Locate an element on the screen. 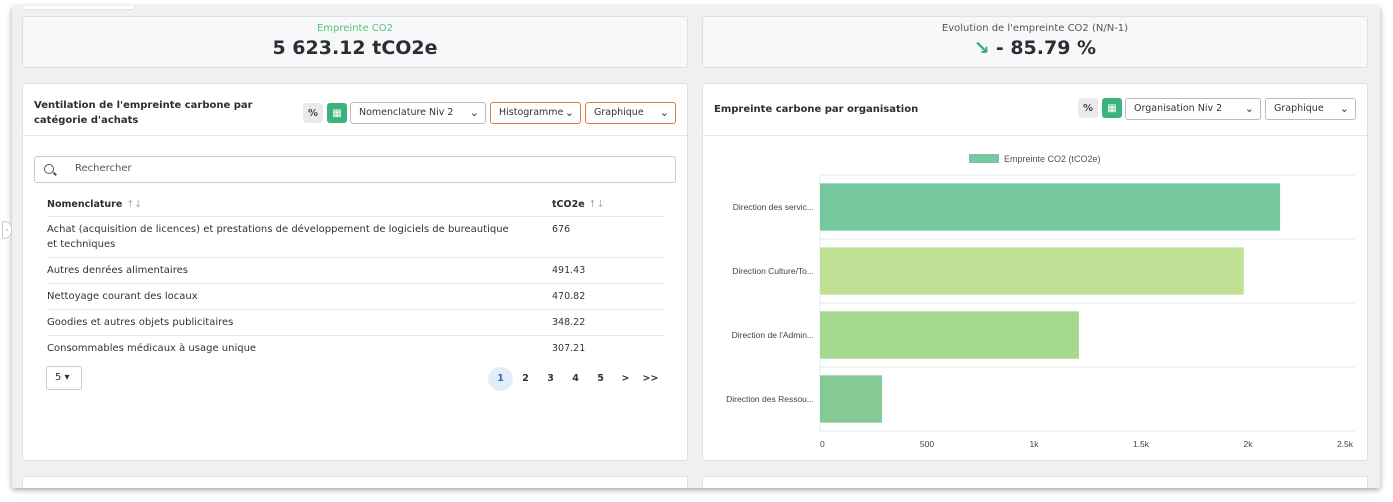 Image resolution: width=1393 pixels, height=502 pixels. x-tick-label: 1.5k is located at coordinates (1141, 444).